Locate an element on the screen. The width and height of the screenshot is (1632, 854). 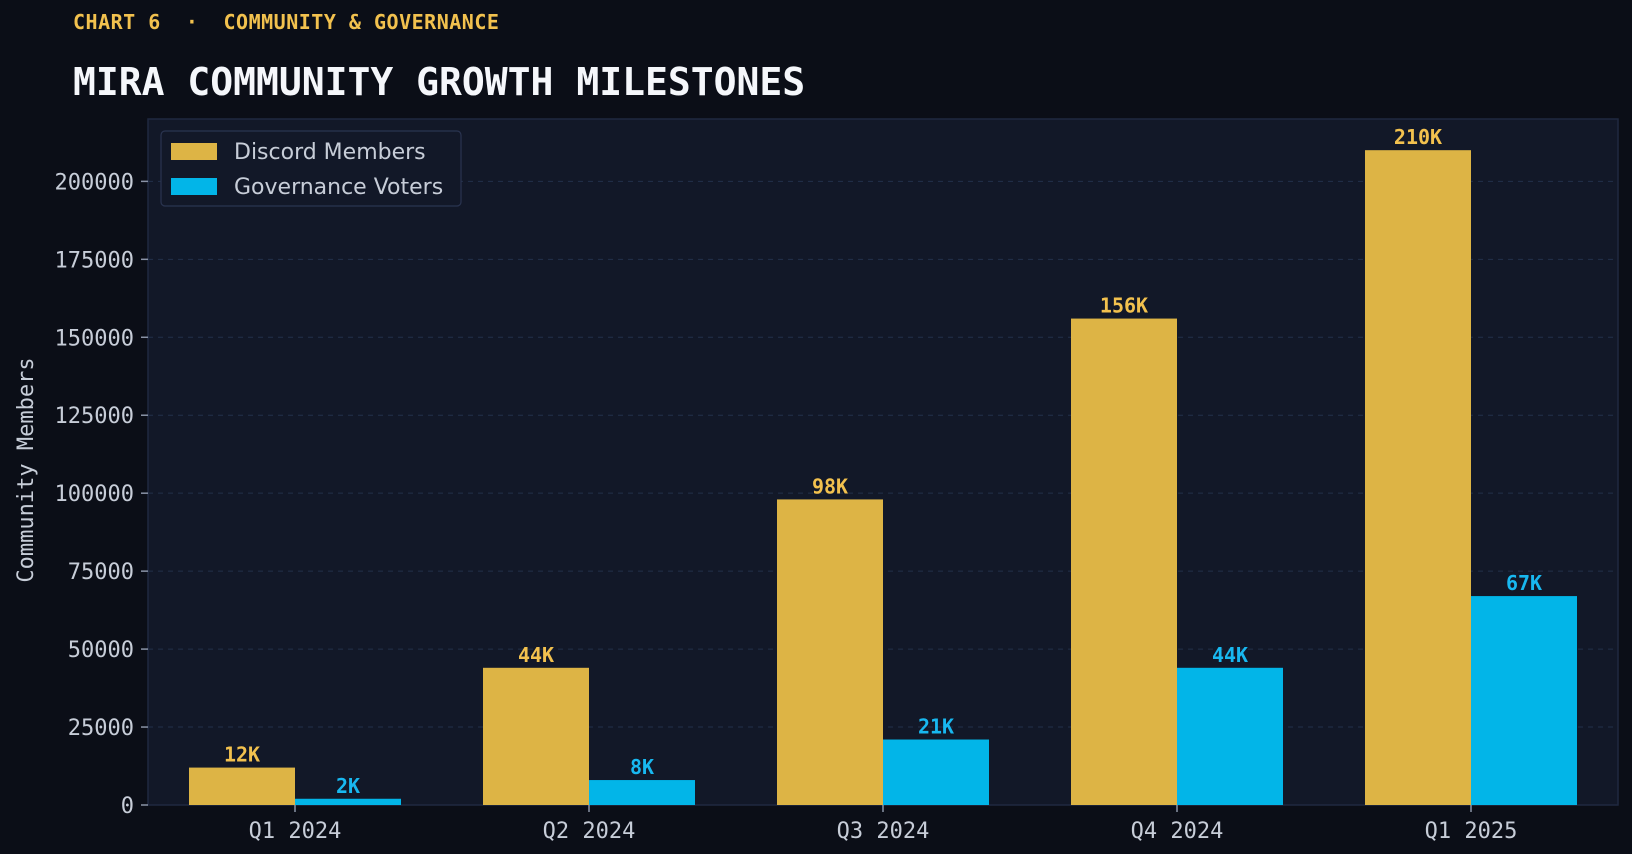
x-tick-label: Q1 2025 is located at coordinates (1471, 831).